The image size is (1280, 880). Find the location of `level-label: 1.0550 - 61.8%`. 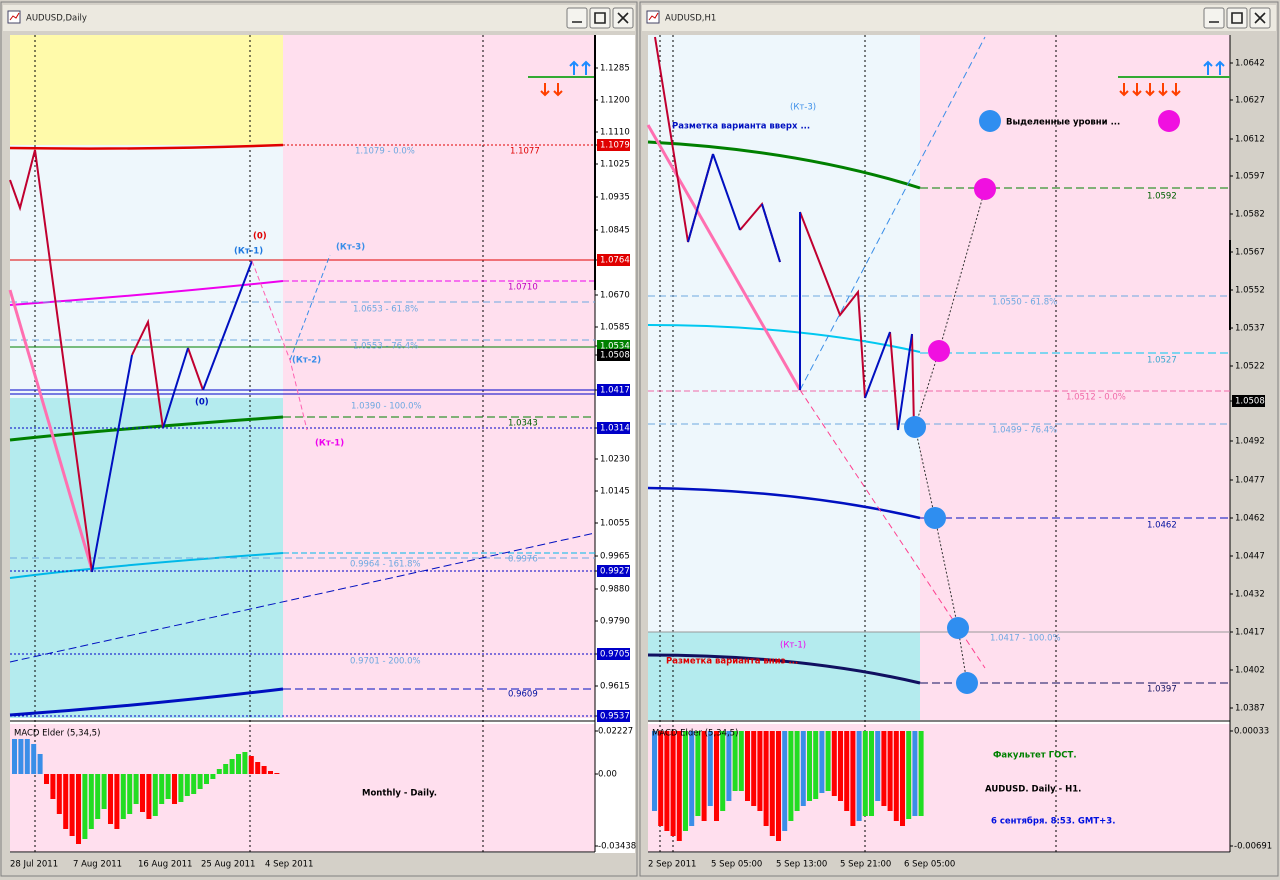

level-label: 1.0550 - 61.8% is located at coordinates (1024, 303).